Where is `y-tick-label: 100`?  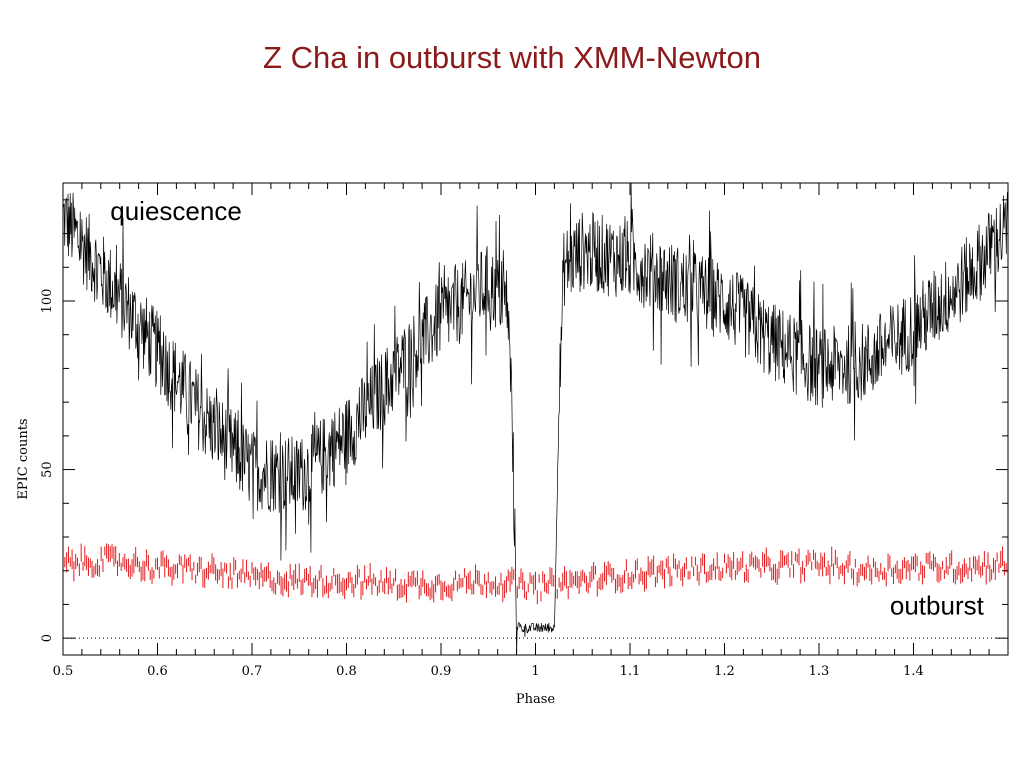 y-tick-label: 100 is located at coordinates (47, 301).